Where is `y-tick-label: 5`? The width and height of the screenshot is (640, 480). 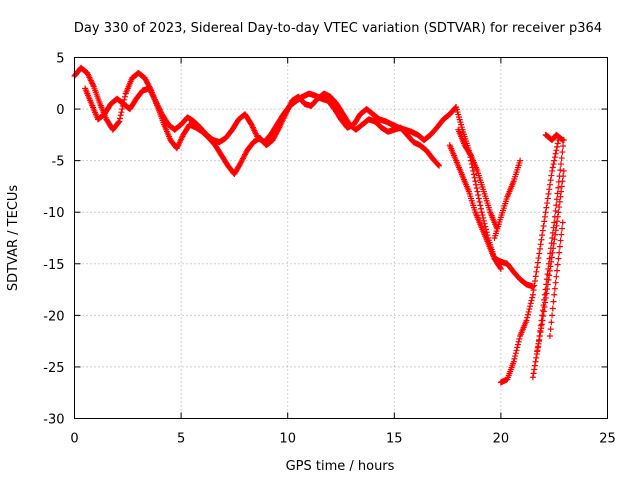
y-tick-label: 5 is located at coordinates (60, 59).